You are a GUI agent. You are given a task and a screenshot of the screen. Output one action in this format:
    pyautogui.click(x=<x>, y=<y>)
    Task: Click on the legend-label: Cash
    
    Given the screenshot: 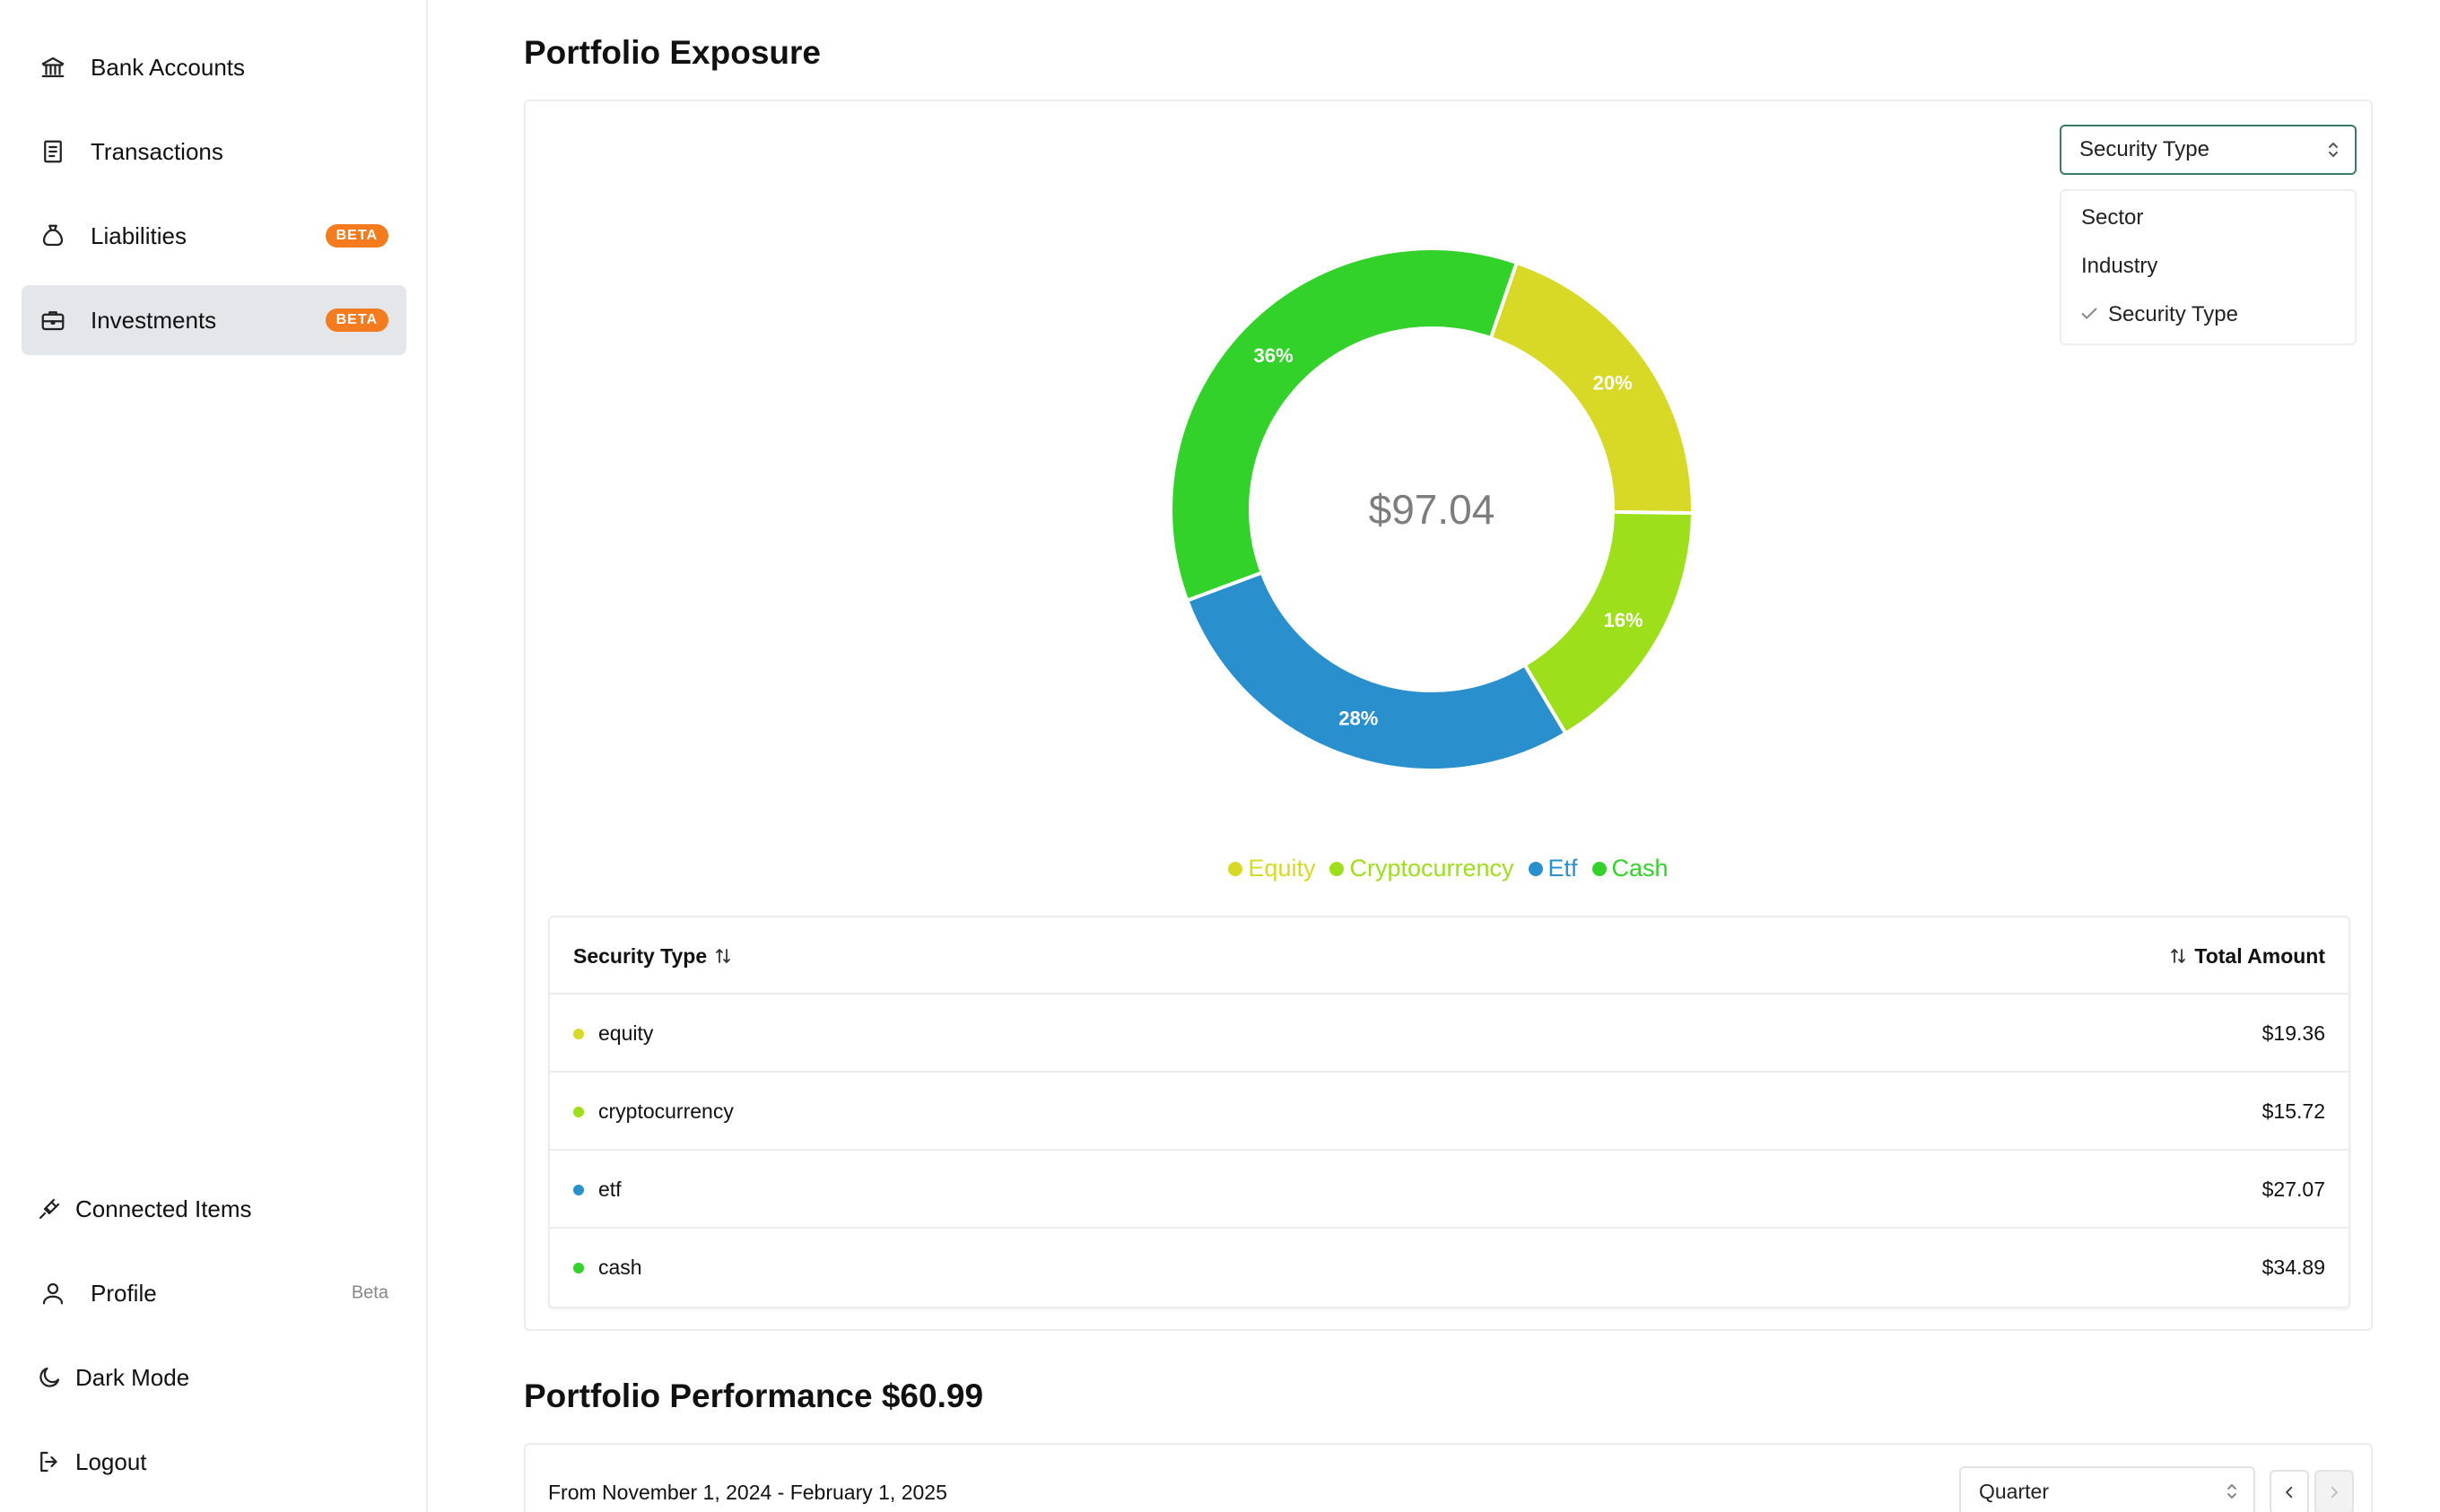 What is the action you would take?
    pyautogui.click(x=1640, y=868)
    